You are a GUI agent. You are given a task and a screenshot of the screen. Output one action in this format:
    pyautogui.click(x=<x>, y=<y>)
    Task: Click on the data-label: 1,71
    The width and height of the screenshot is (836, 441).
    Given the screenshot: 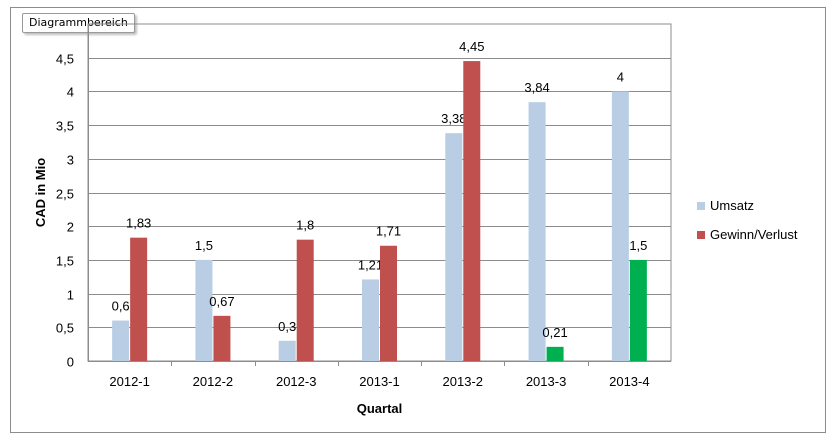 What is the action you would take?
    pyautogui.click(x=388, y=231)
    